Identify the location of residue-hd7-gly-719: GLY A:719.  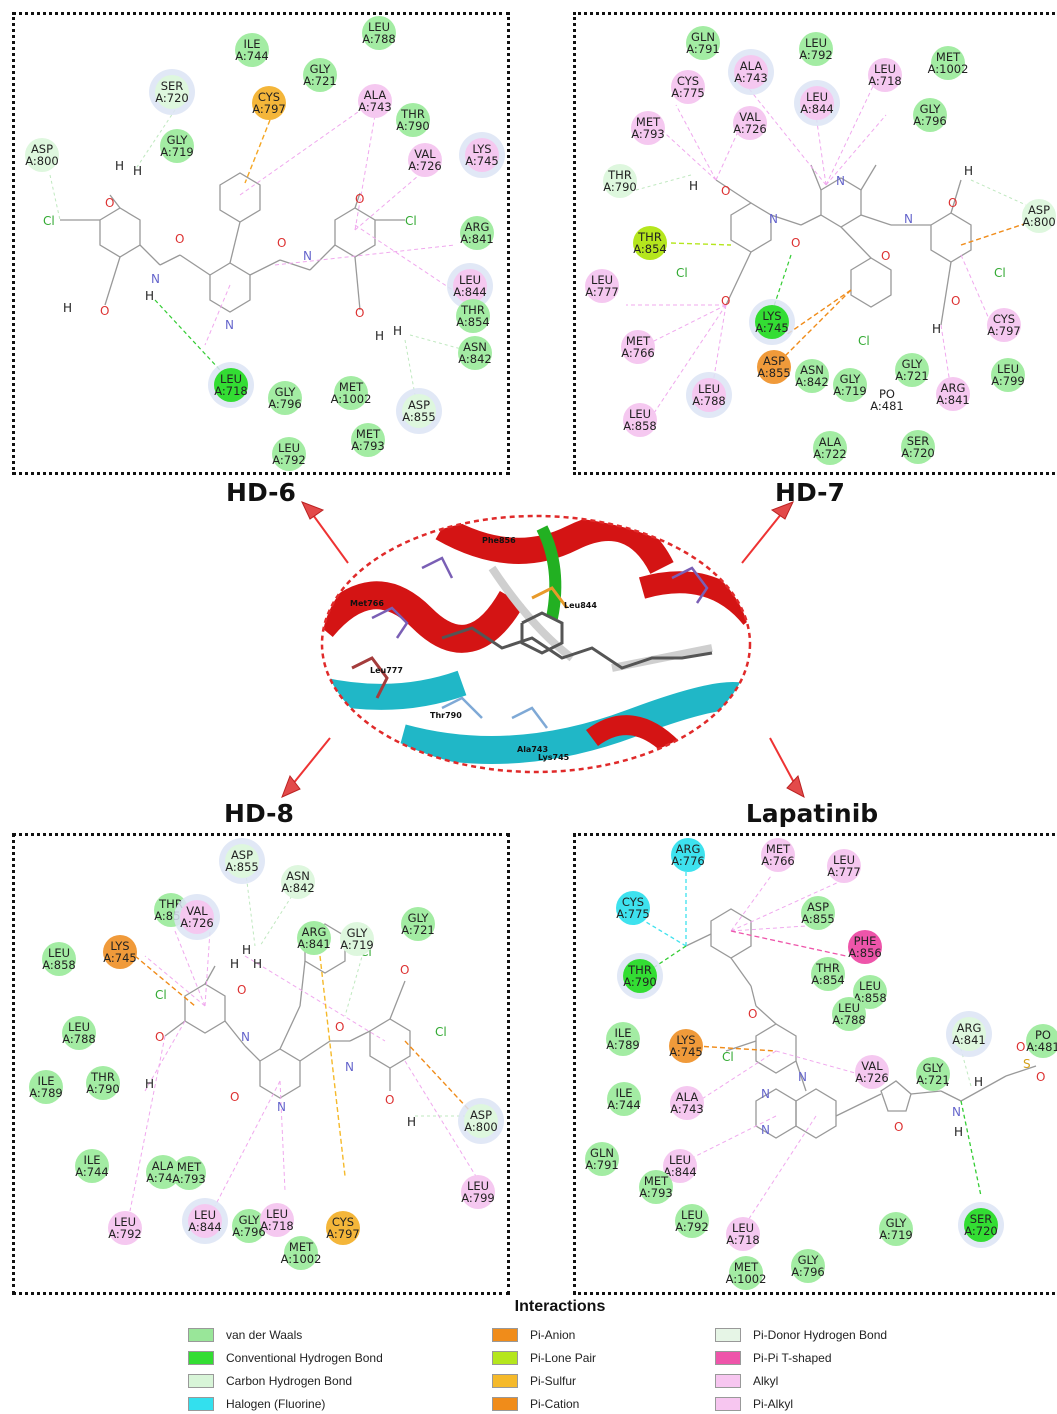
(850, 385).